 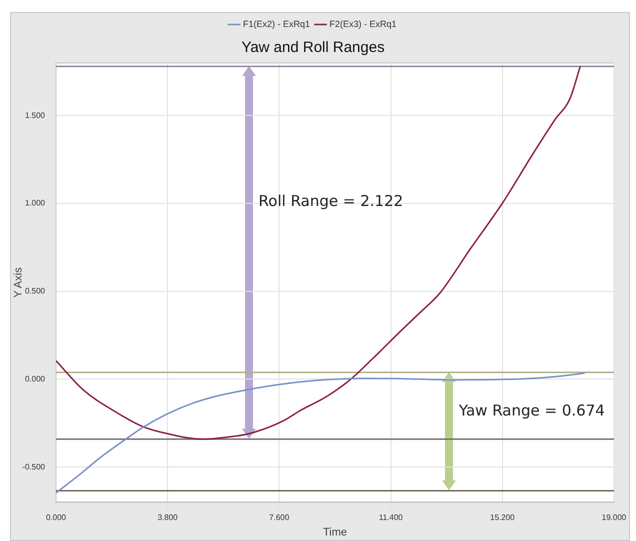 What do you see at coordinates (391, 517) in the screenshot?
I see `x-tick-label: 11.400` at bounding box center [391, 517].